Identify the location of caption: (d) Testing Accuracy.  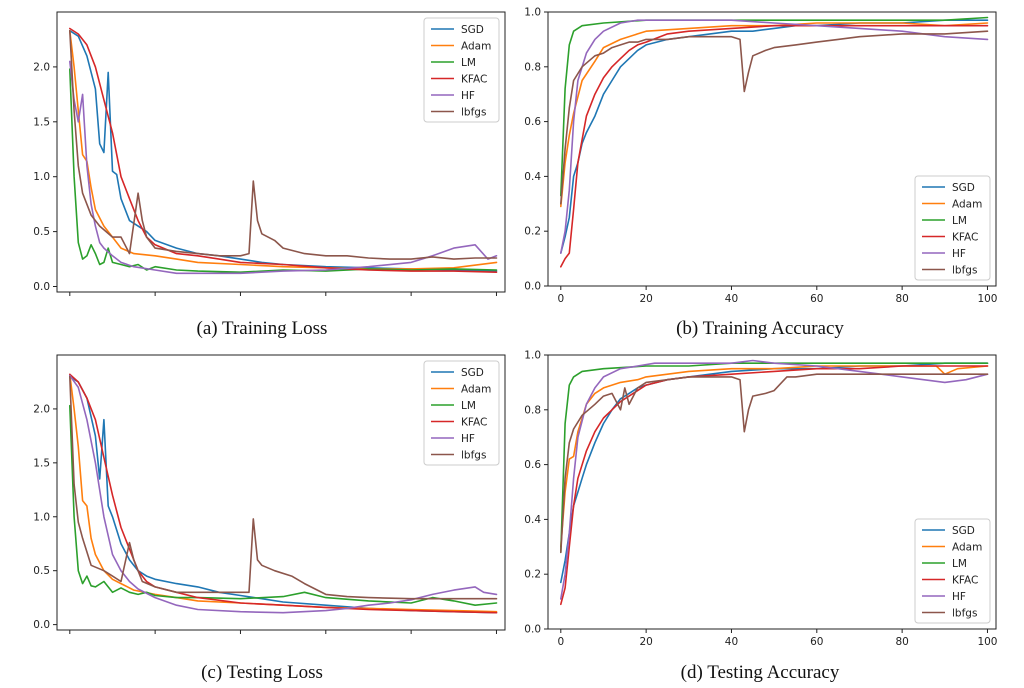
(760, 672).